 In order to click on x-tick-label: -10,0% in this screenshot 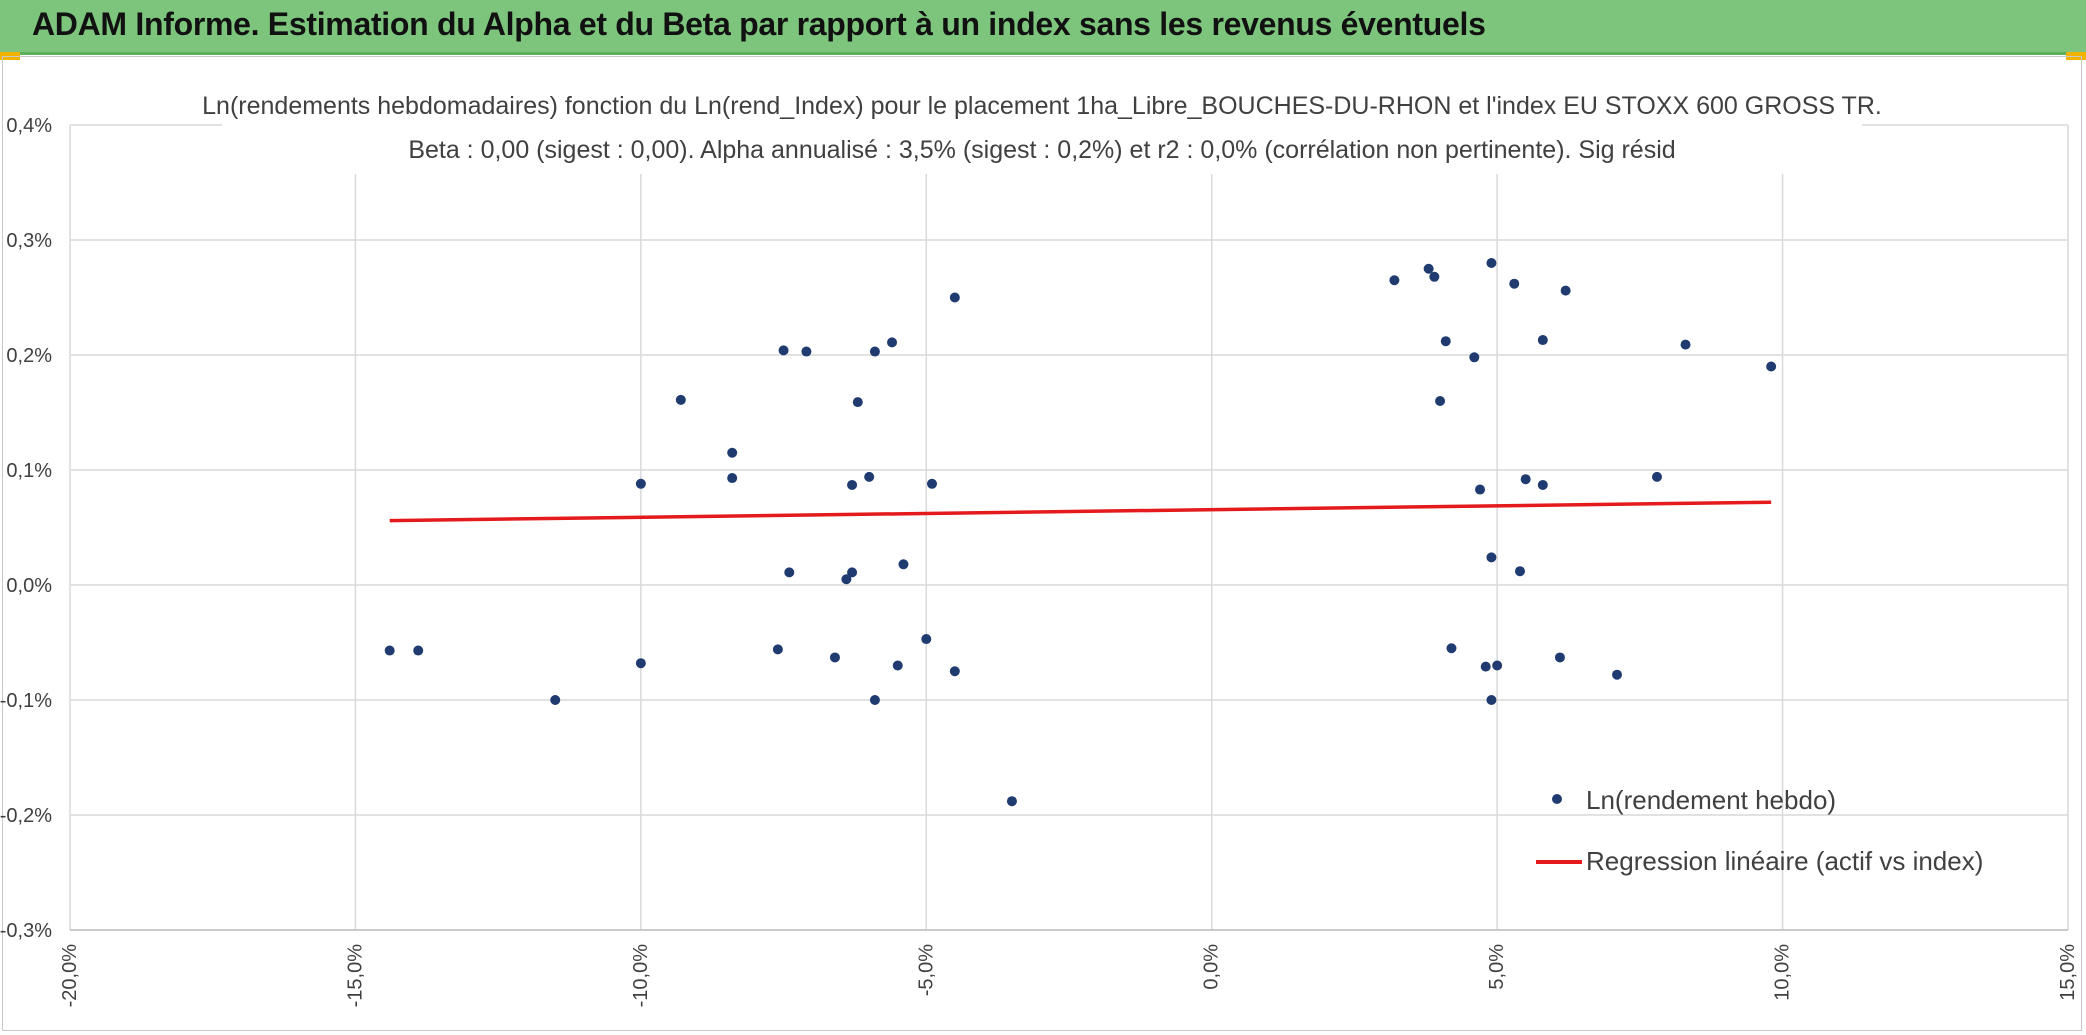, I will do `click(641, 976)`.